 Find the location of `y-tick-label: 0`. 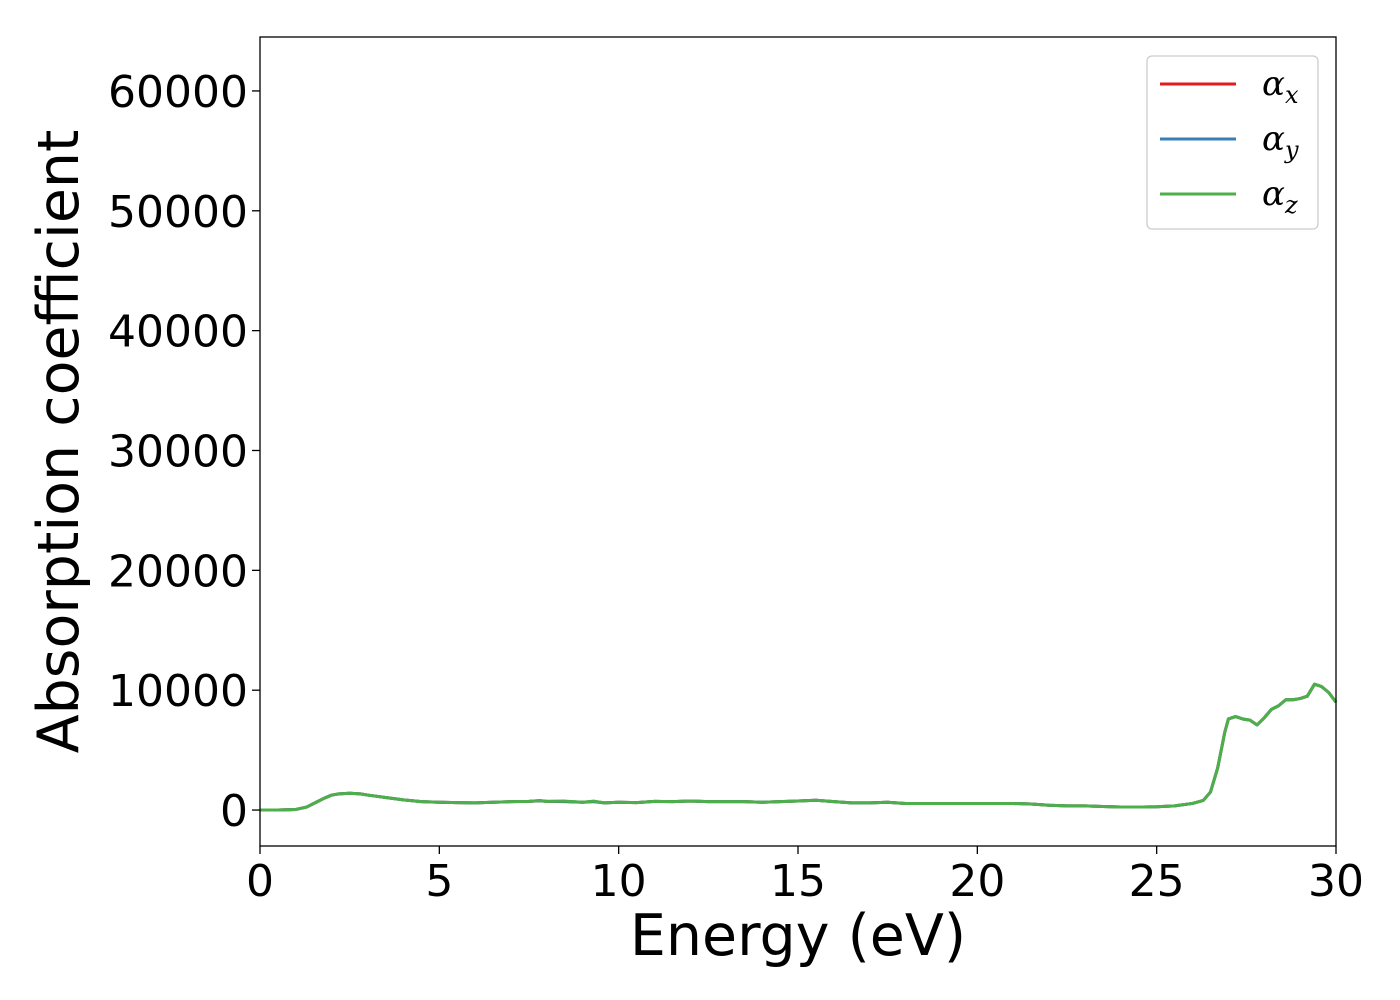

y-tick-label: 0 is located at coordinates (234, 811).